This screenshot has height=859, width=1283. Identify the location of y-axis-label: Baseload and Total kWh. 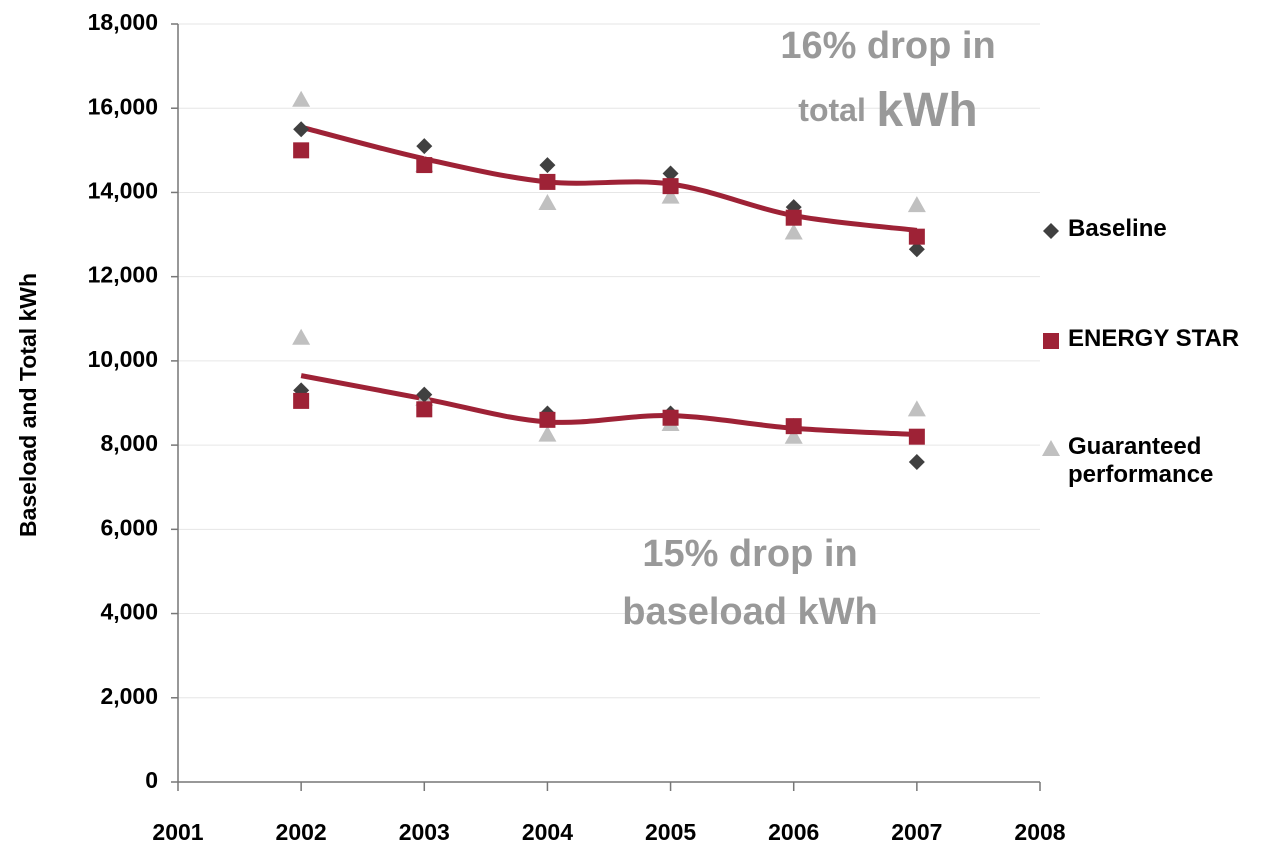
(28, 405).